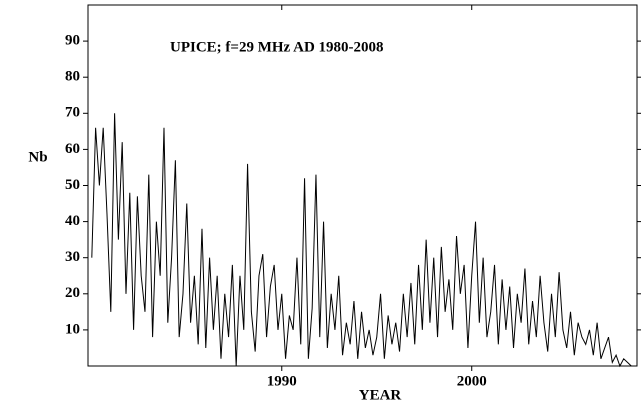  I want to click on chart-title: UPICE; f=29 MHz AD 1980-2008, so click(277, 47).